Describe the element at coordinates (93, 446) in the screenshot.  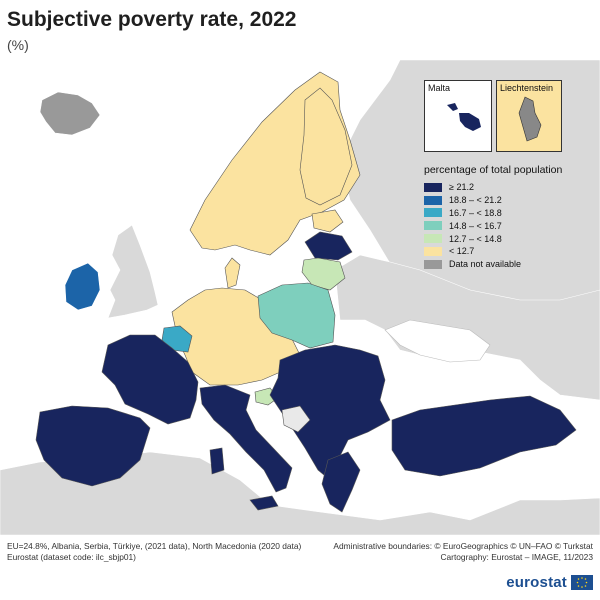
I see `iberia-region` at that location.